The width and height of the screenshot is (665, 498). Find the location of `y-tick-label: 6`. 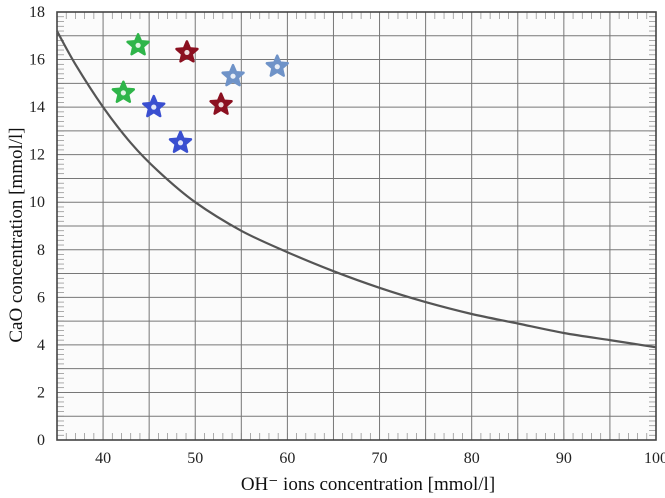

y-tick-label: 6 is located at coordinates (41, 297).